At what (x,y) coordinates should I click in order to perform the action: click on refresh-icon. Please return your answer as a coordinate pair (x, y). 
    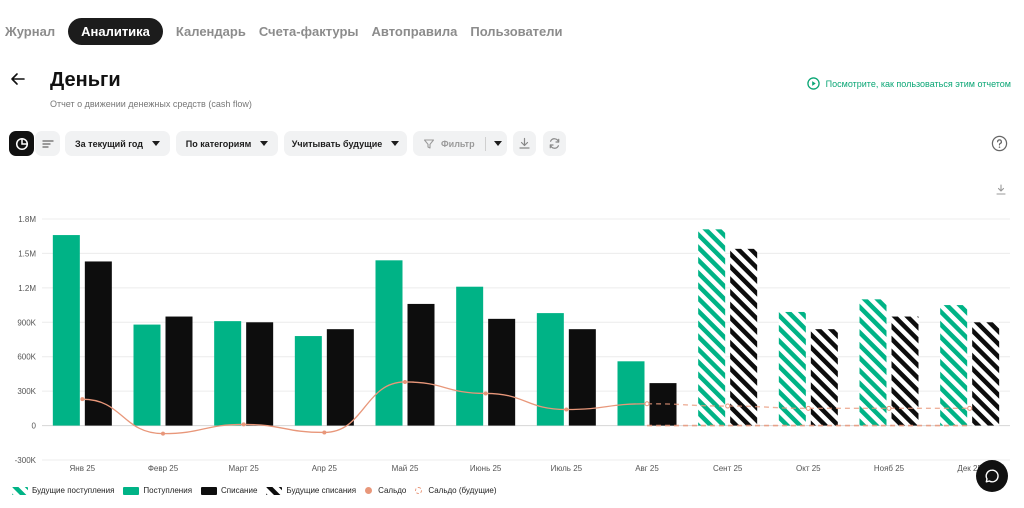
    Looking at the image, I should click on (554, 143).